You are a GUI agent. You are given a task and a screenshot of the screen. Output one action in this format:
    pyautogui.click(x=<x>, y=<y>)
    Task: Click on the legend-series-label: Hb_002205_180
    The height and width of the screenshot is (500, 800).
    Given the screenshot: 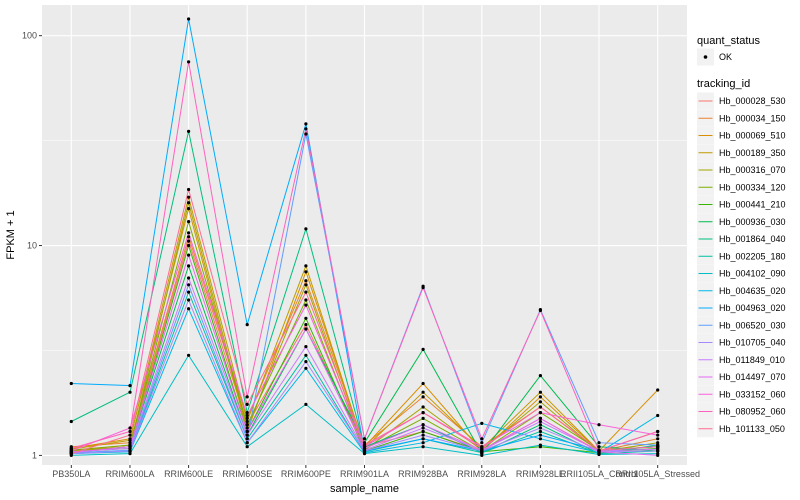 What is the action you would take?
    pyautogui.click(x=752, y=256)
    